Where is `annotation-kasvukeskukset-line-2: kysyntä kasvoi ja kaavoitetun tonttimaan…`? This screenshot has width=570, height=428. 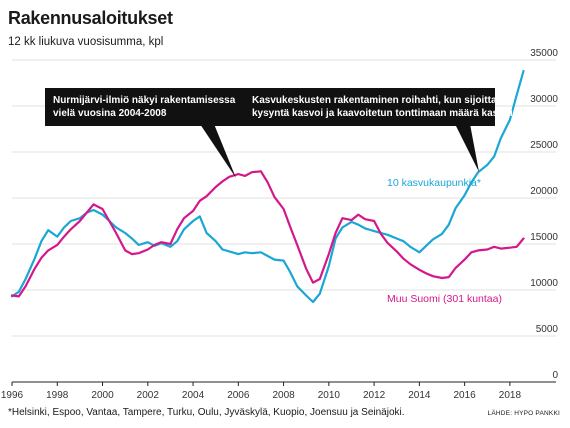
annotation-kasvukeskukset-line-2: kysyntä kasvoi ja kaavoitetun tonttimaan… is located at coordinates (382, 113).